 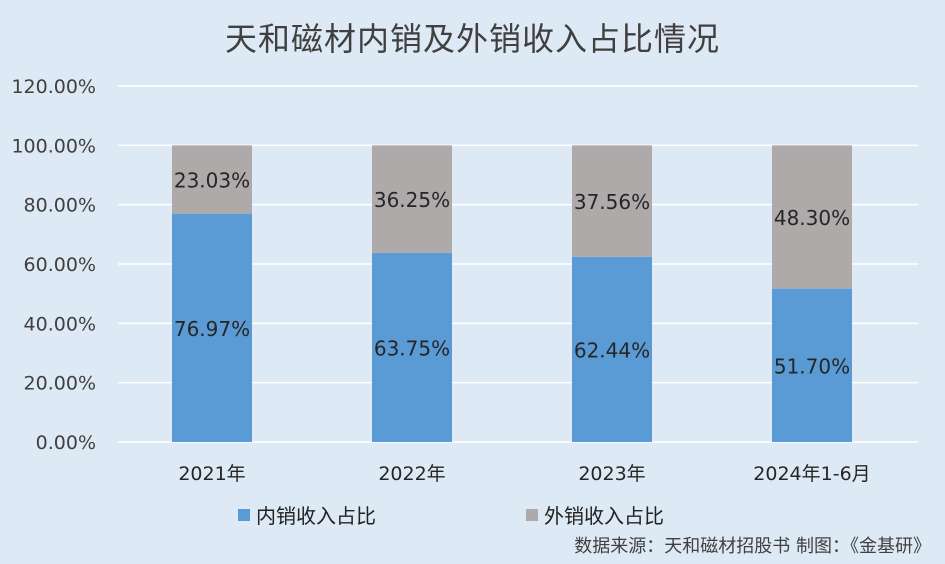 I want to click on x-tick-label: 2023年, so click(x=611, y=474).